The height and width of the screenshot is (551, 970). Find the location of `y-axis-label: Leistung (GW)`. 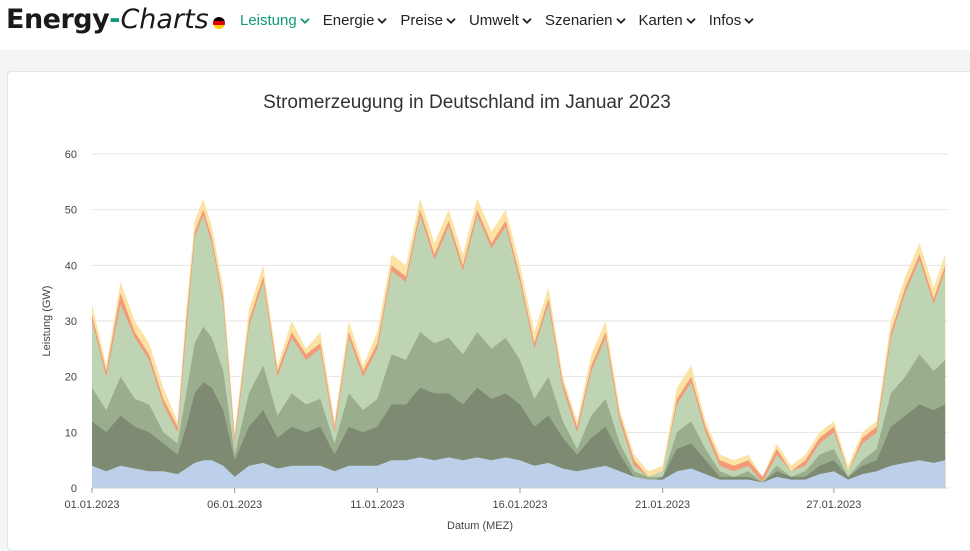

y-axis-label: Leistung (GW) is located at coordinates (47, 321).